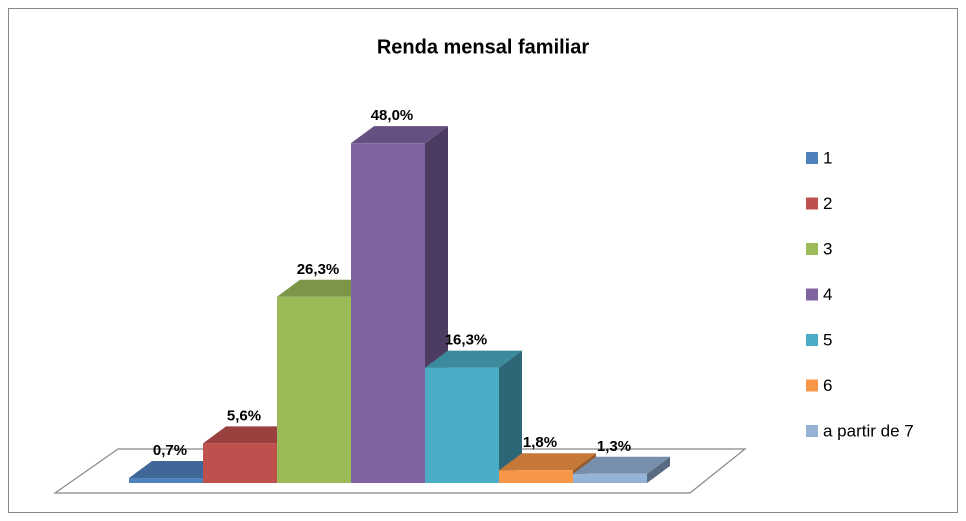 This screenshot has height=521, width=966. Describe the element at coordinates (868, 430) in the screenshot. I see `legend-label: a partir de 7` at that location.